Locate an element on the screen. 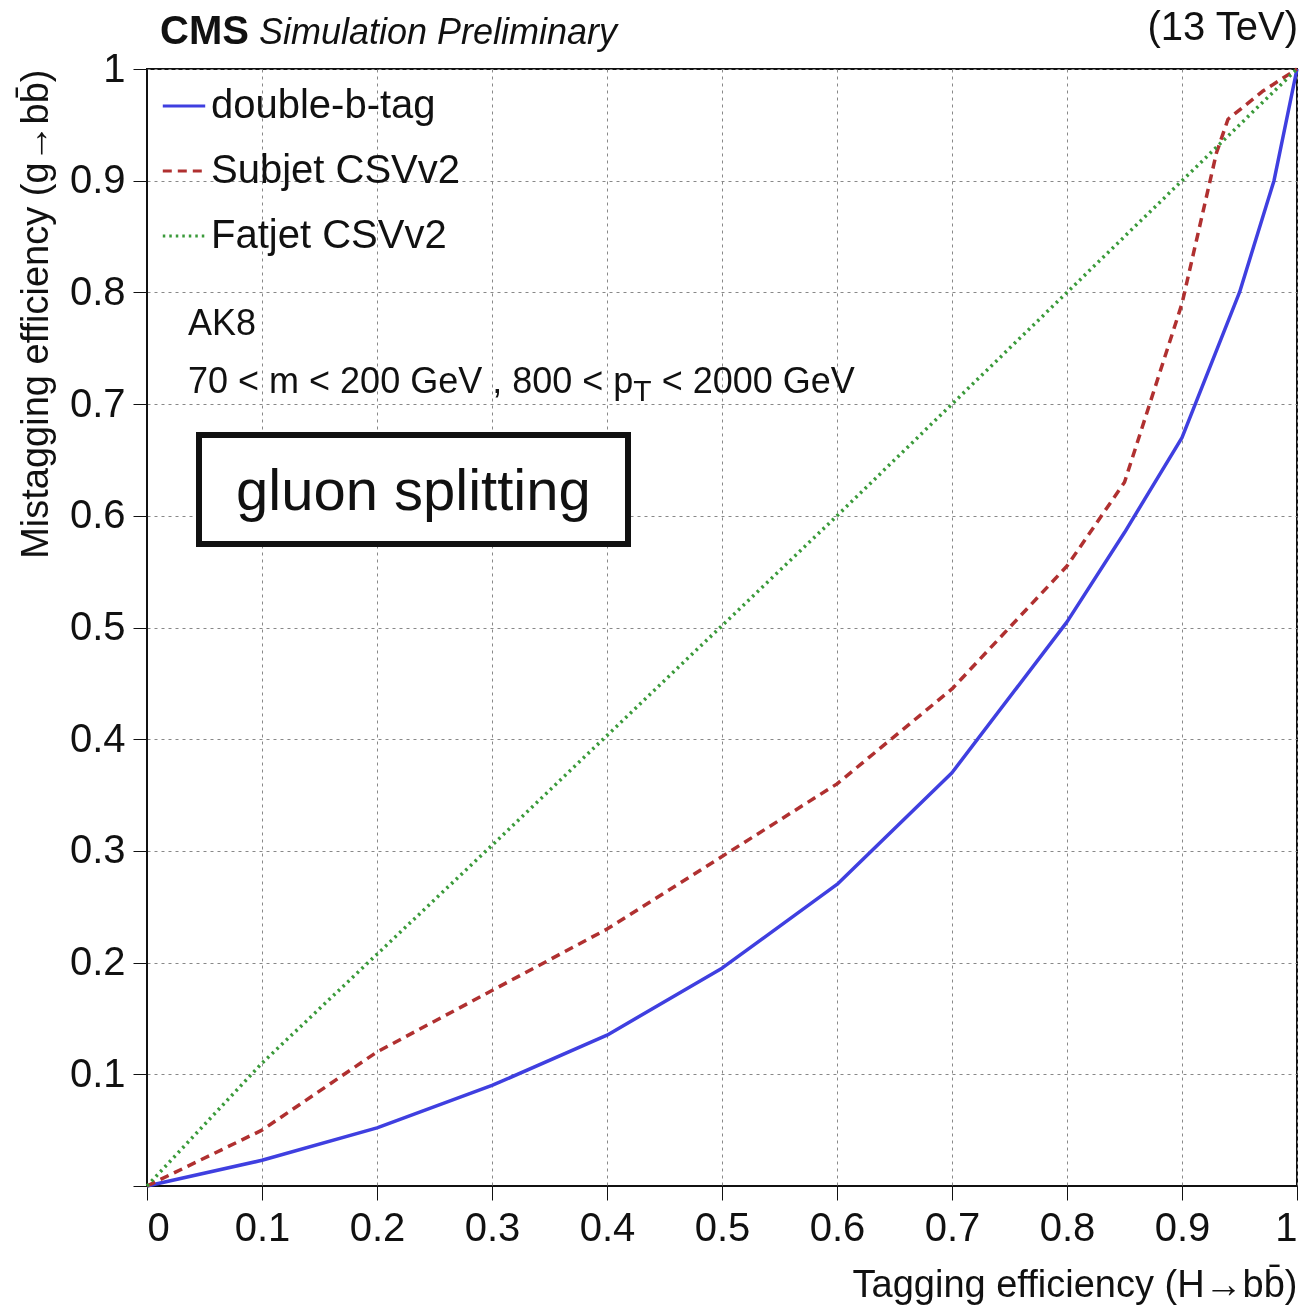  text: (13 TeV) is located at coordinates (1222, 26).